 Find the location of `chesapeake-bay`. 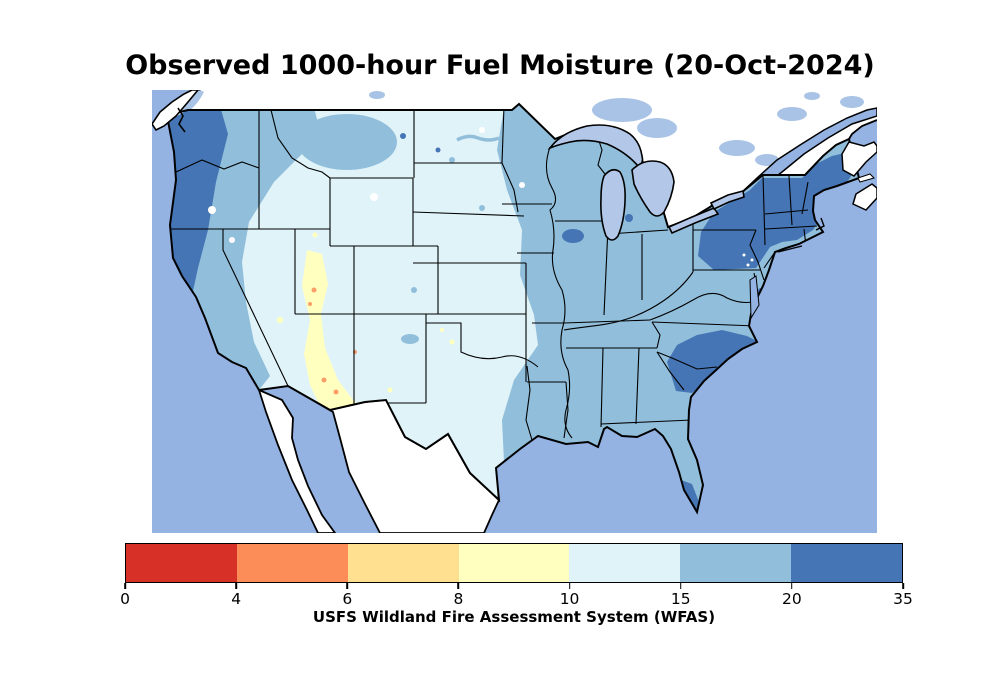

chesapeake-bay is located at coordinates (754, 297).